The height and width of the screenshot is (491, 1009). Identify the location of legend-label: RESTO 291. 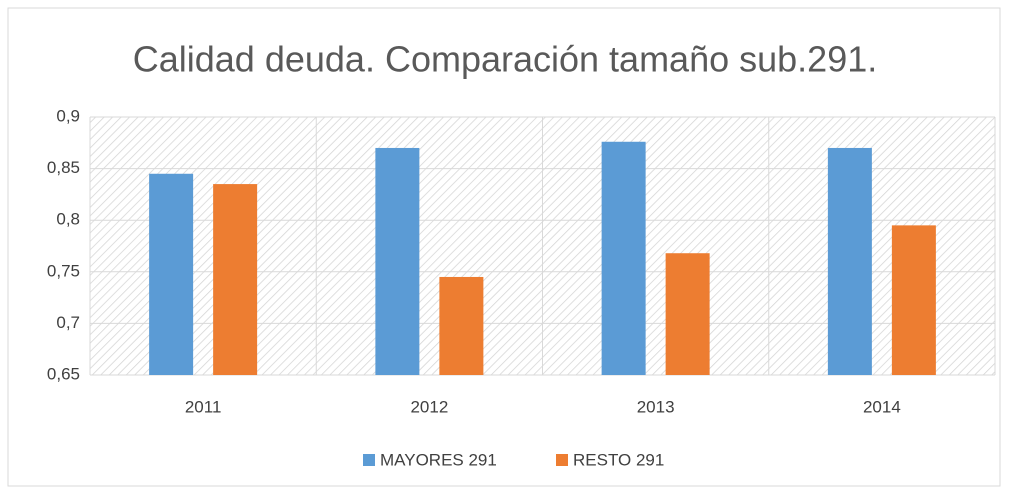
(618, 459).